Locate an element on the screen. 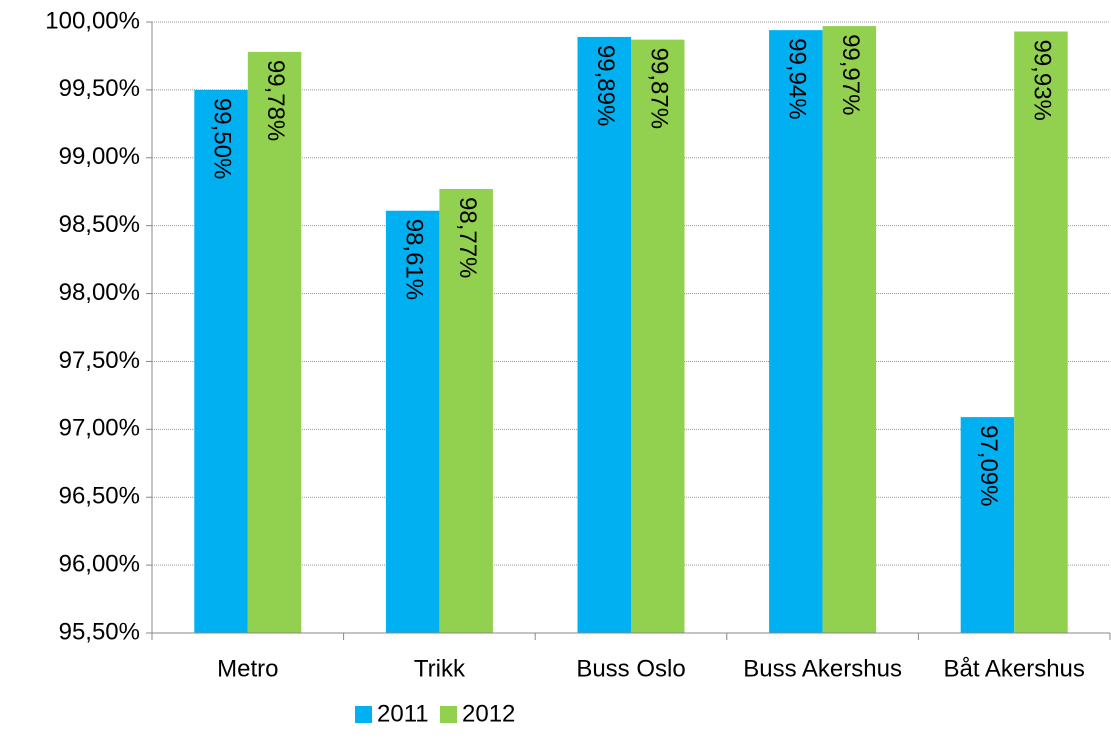 The width and height of the screenshot is (1111, 749). y-tick-label: 96,00% is located at coordinates (99, 563).